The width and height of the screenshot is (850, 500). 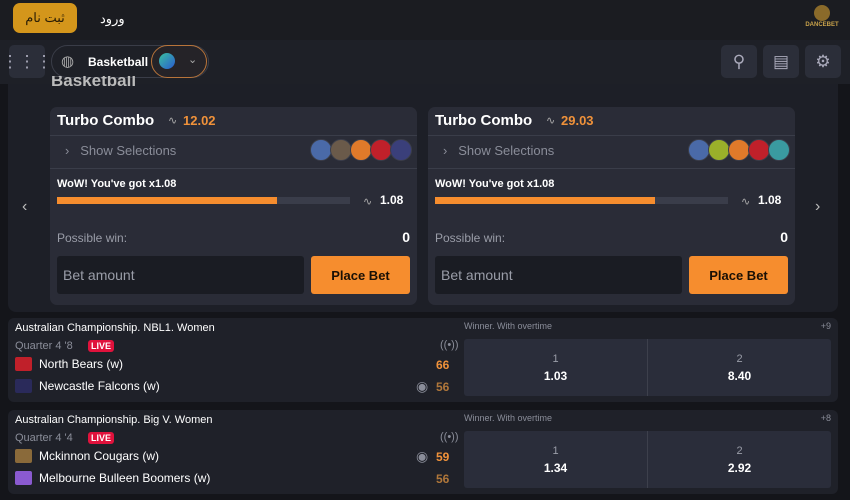 I want to click on betslip-button: ▤, so click(x=781, y=61).